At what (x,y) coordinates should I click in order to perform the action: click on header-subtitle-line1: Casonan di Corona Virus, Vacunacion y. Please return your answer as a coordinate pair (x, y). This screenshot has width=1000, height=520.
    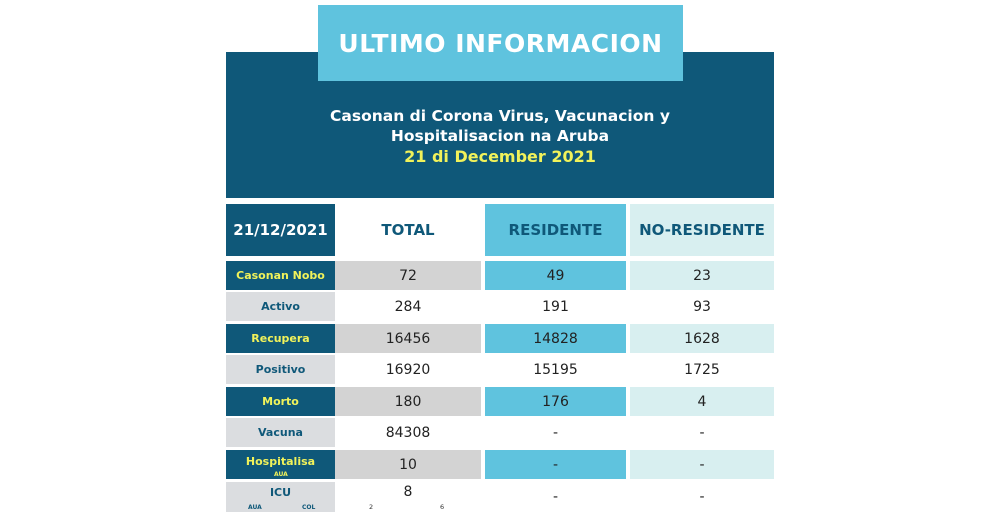
    Looking at the image, I should click on (500, 116).